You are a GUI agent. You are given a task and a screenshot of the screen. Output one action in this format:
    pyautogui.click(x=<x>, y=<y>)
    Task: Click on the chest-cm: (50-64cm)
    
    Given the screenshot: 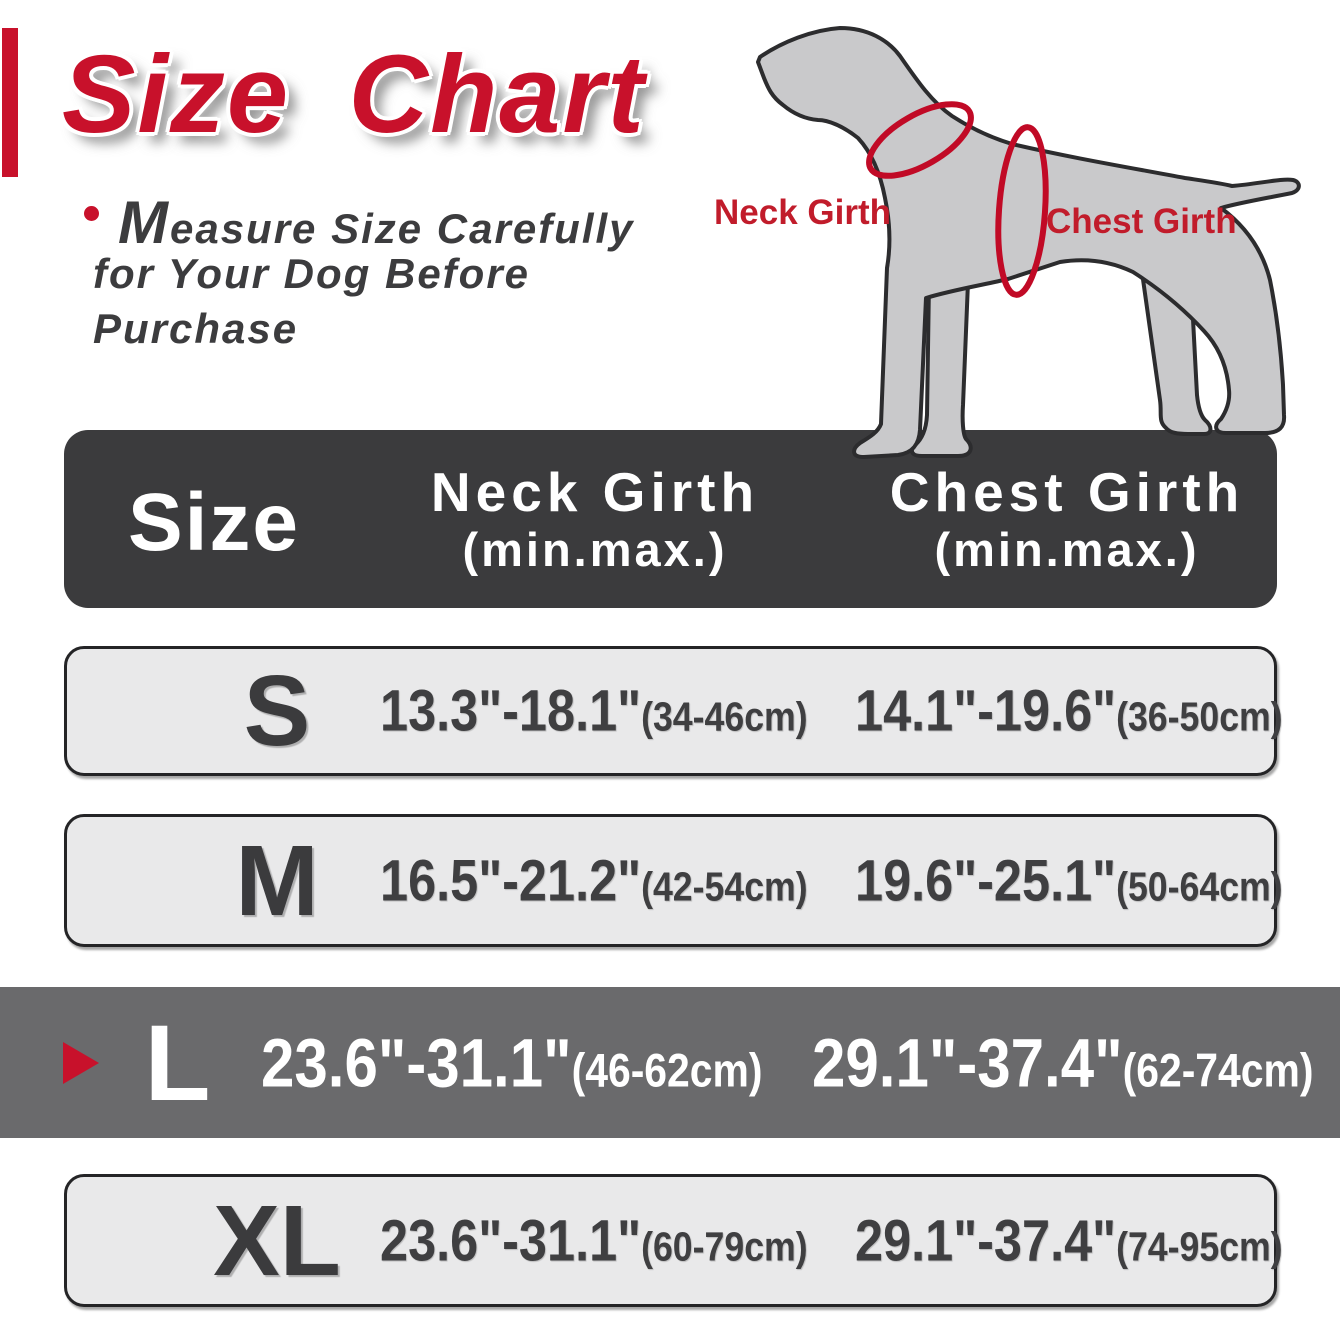 What is the action you would take?
    pyautogui.click(x=1199, y=886)
    